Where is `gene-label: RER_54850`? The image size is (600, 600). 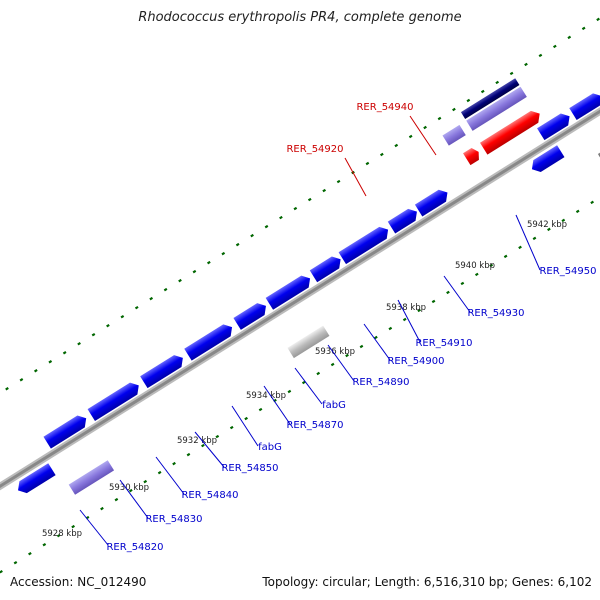 gene-label: RER_54850 is located at coordinates (249, 468).